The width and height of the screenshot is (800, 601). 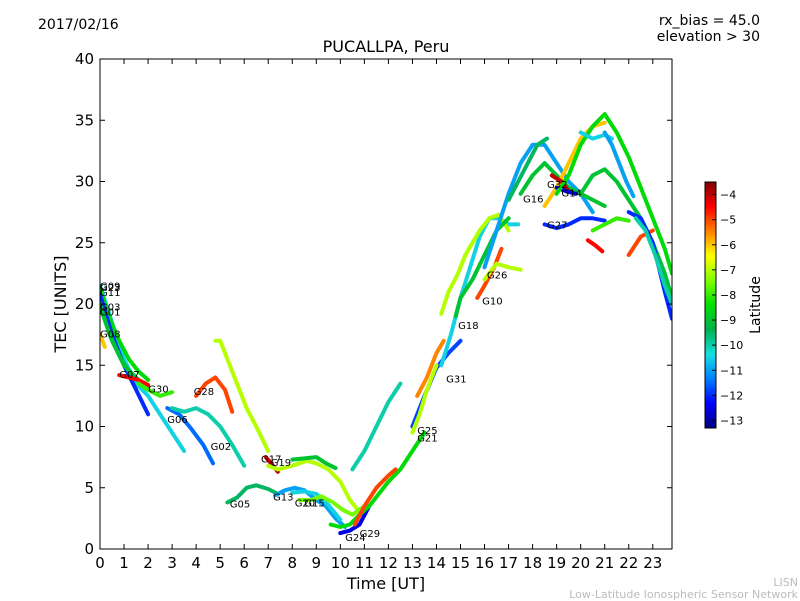 What do you see at coordinates (84, 427) in the screenshot?
I see `y-tick-label: 10` at bounding box center [84, 427].